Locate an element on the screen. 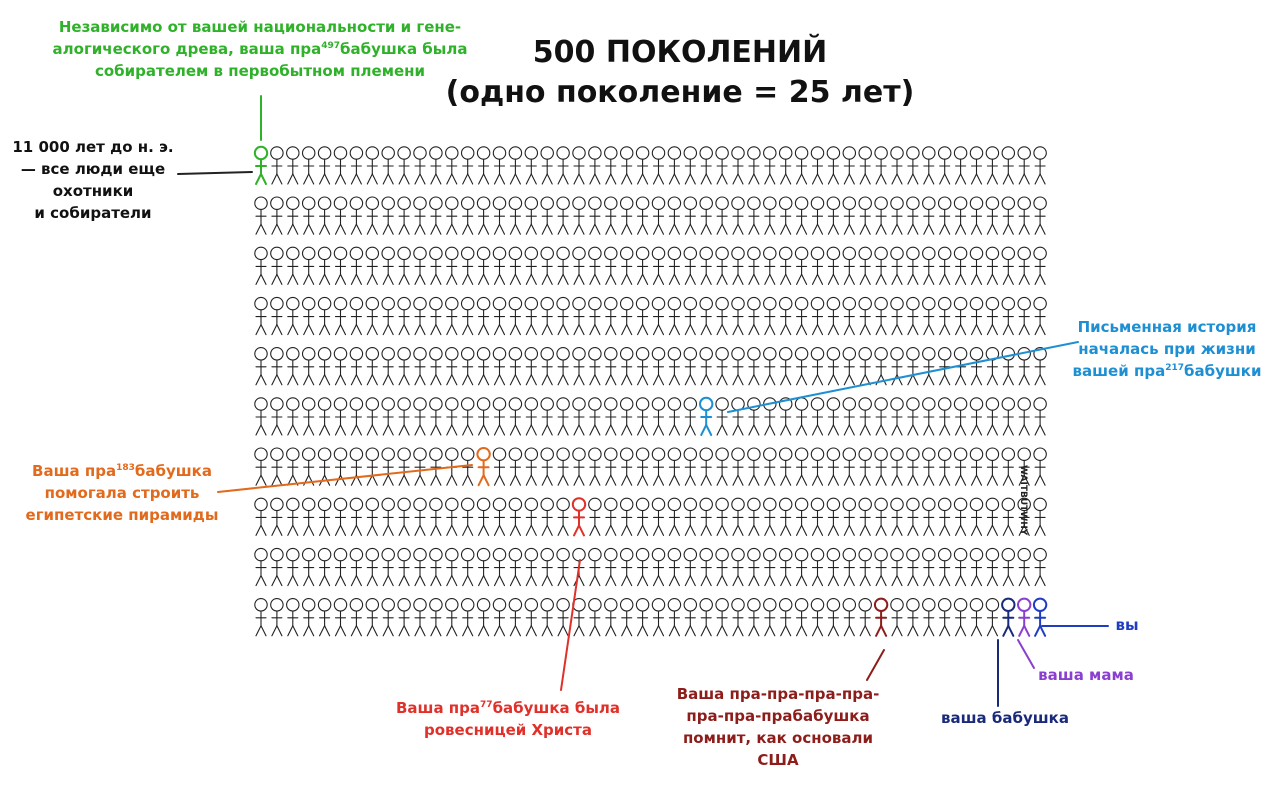 The image size is (1280, 792). title-line-1: 500 ПОКОЛЕНИЙ is located at coordinates (680, 52).